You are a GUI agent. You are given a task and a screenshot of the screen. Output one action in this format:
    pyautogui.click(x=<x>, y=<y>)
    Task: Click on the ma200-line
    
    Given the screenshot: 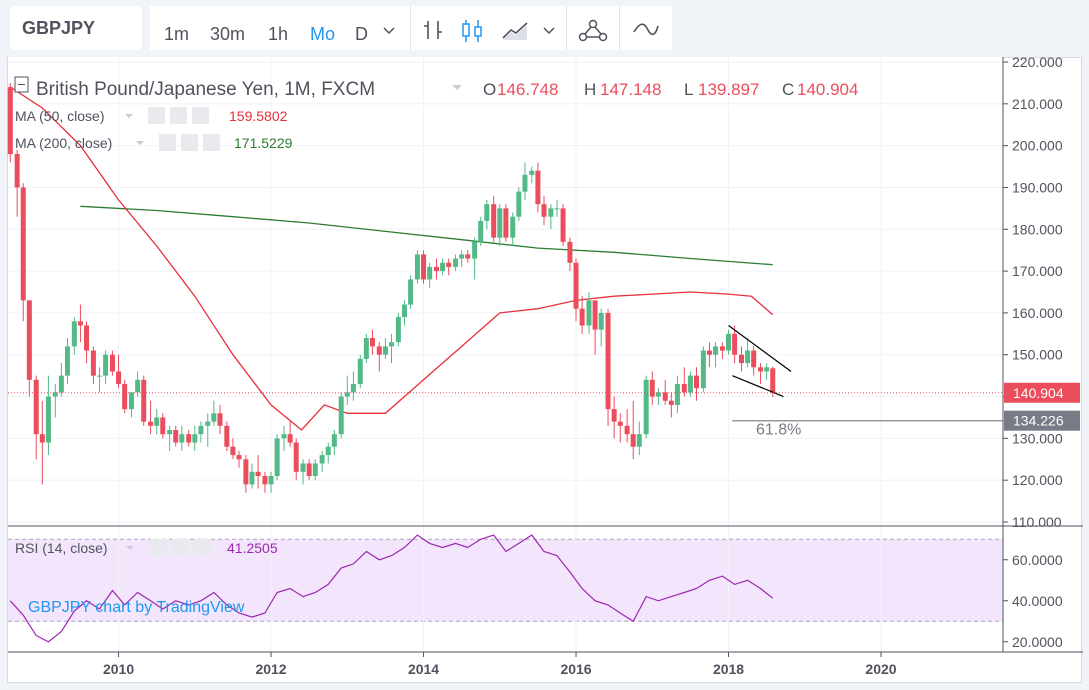 What is the action you would take?
    pyautogui.click(x=426, y=235)
    